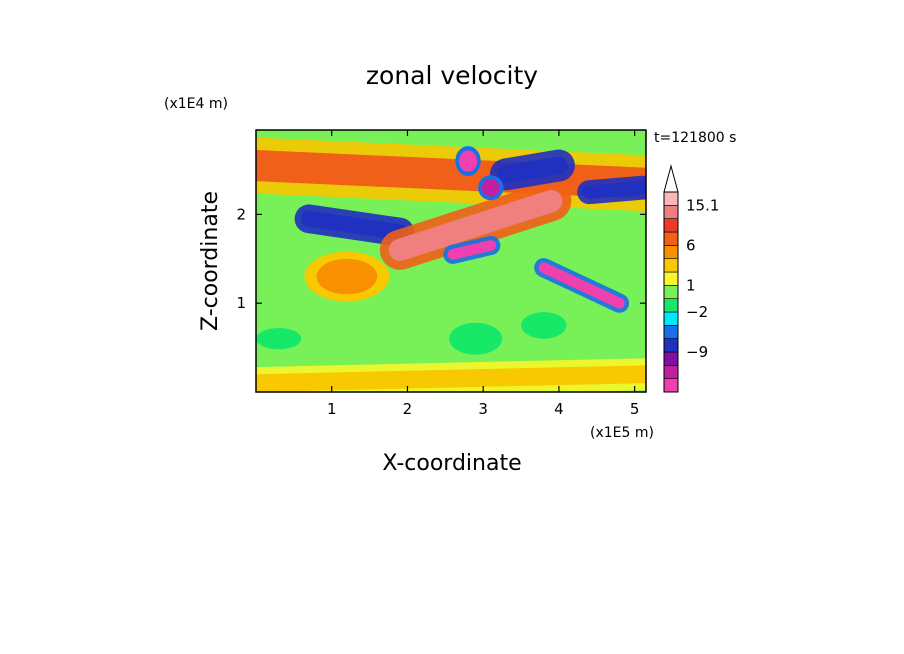 The width and height of the screenshot is (904, 654). I want to click on x-tick-label: 5, so click(635, 409).